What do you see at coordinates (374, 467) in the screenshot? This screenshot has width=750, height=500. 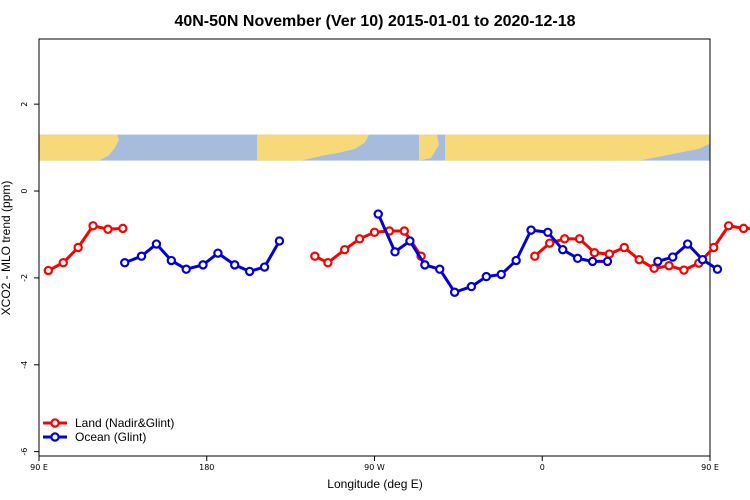 I see `x-tick-label: 90 W` at bounding box center [374, 467].